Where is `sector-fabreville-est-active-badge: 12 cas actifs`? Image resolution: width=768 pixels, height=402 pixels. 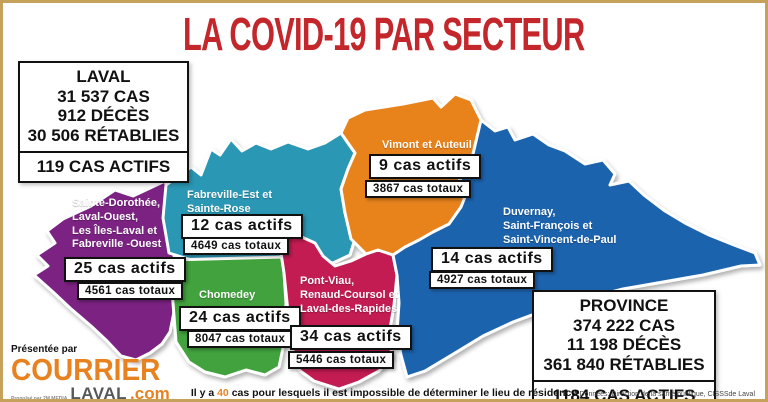
sector-fabreville-est-active-badge: 12 cas actifs is located at coordinates (242, 226).